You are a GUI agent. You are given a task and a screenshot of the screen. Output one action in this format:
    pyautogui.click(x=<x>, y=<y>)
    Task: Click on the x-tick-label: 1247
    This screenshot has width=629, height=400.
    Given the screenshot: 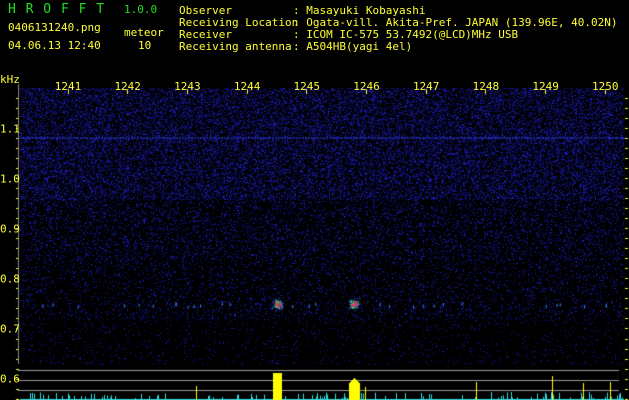 What is the action you would take?
    pyautogui.click(x=426, y=86)
    